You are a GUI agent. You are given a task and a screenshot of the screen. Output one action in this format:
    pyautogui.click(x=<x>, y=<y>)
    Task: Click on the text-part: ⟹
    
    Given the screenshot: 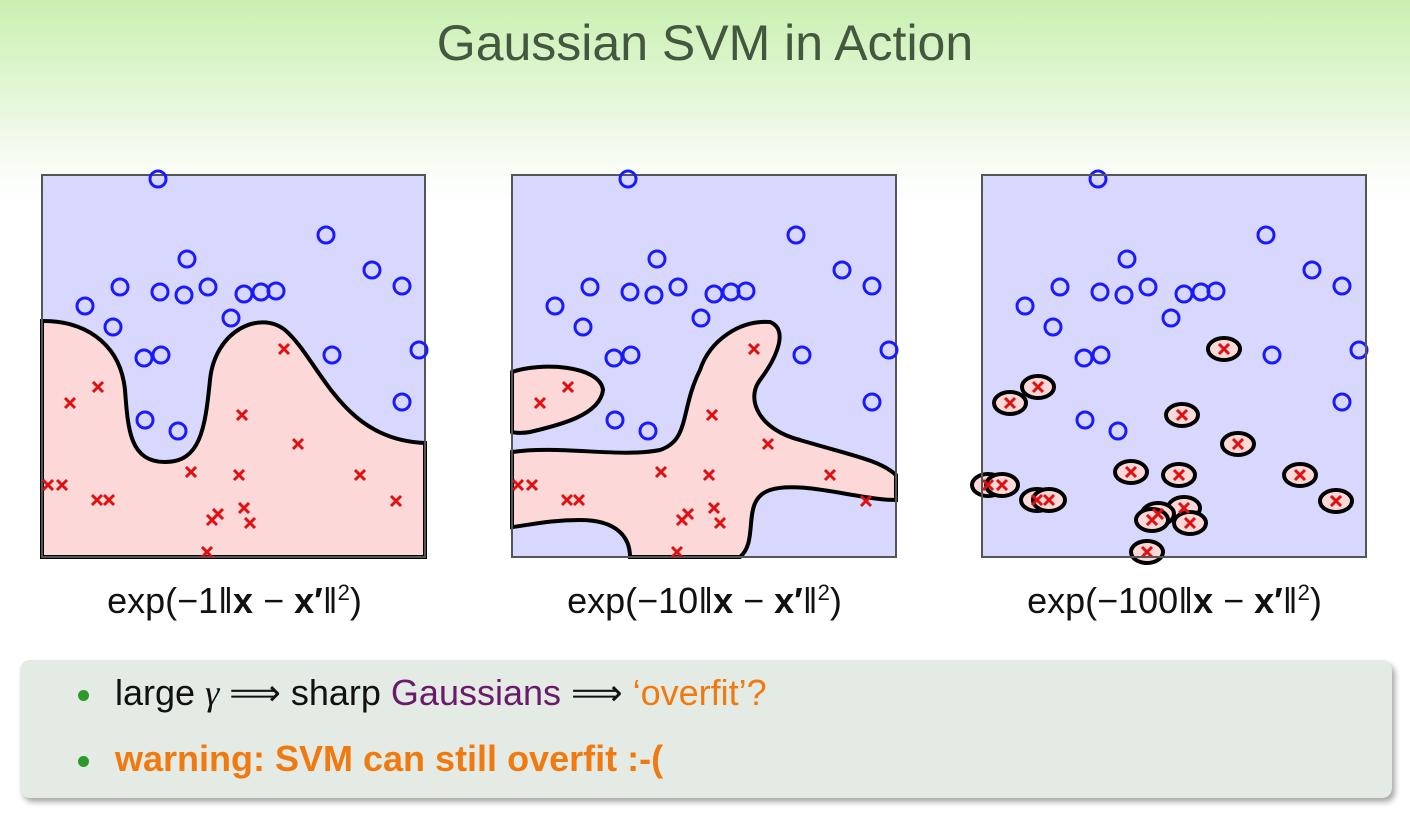 What is the action you would take?
    pyautogui.click(x=597, y=692)
    